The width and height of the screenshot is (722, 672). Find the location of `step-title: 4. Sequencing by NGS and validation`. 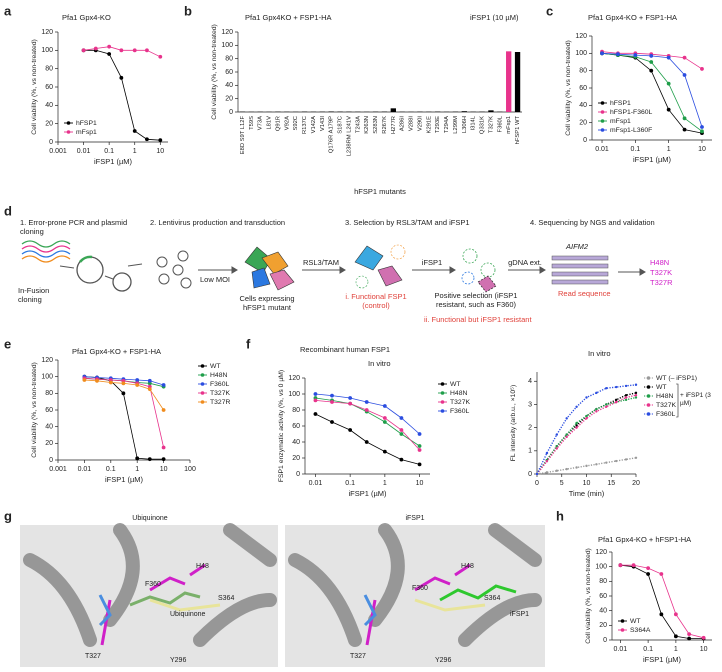

step-title: 4. Sequencing by NGS and validation is located at coordinates (592, 222).